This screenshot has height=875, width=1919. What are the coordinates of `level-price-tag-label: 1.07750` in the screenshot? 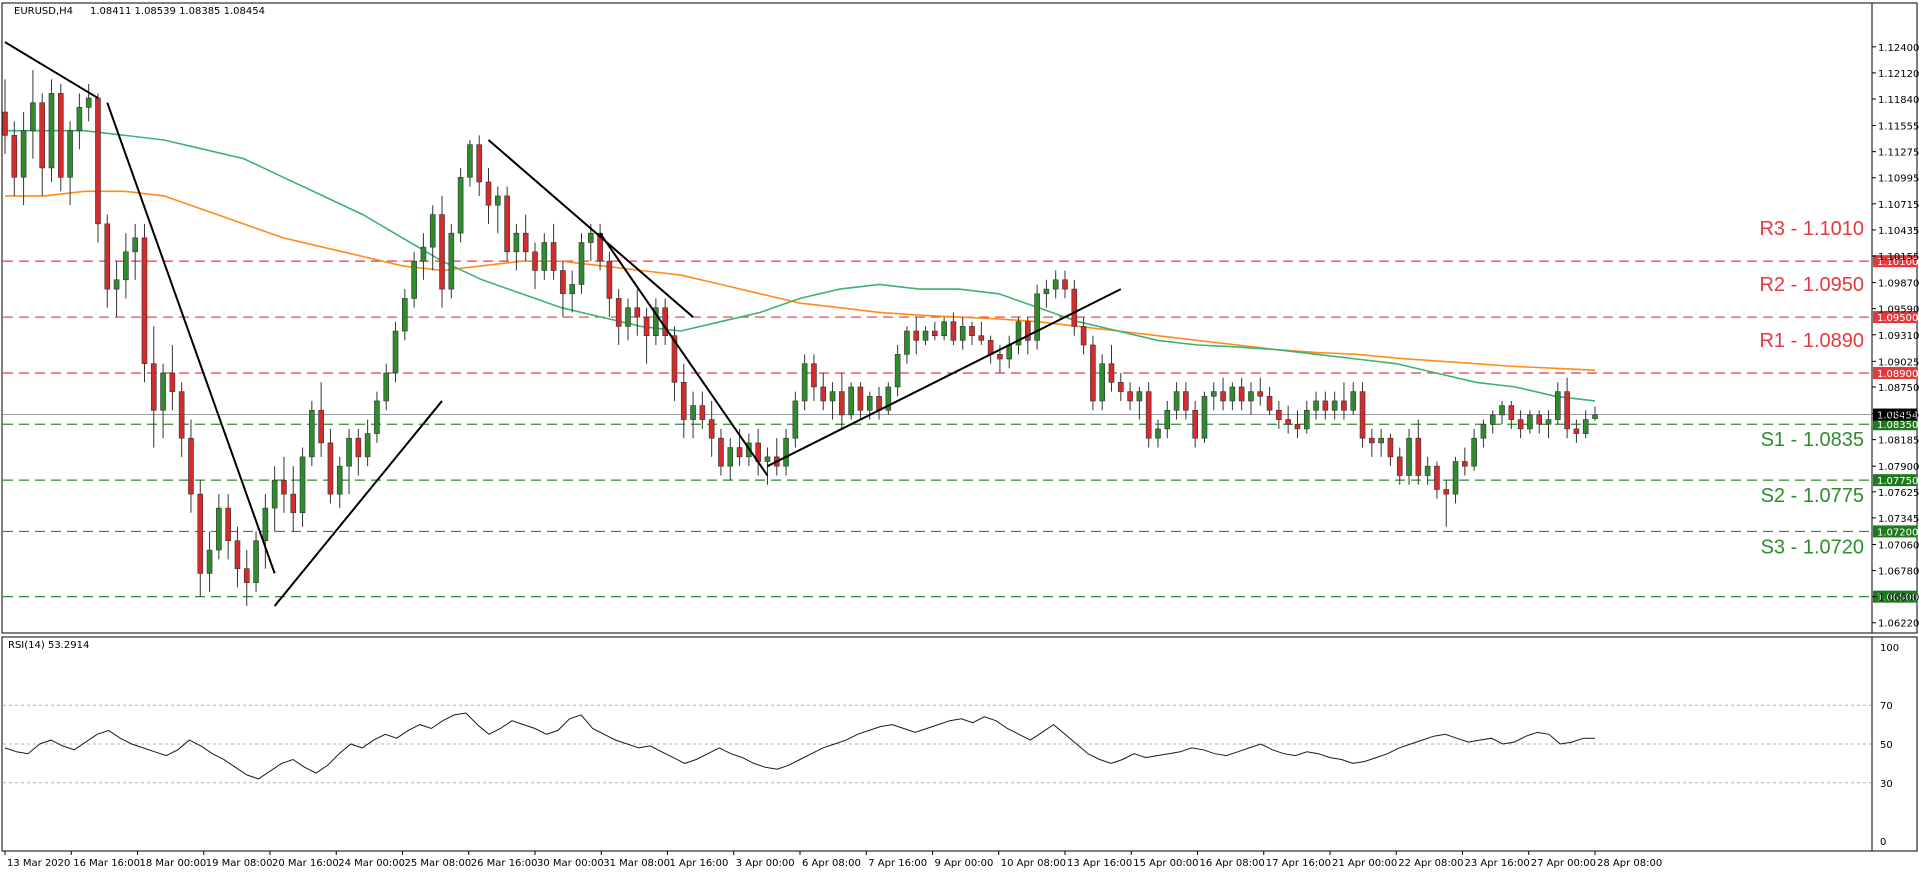 It's located at (1897, 481).